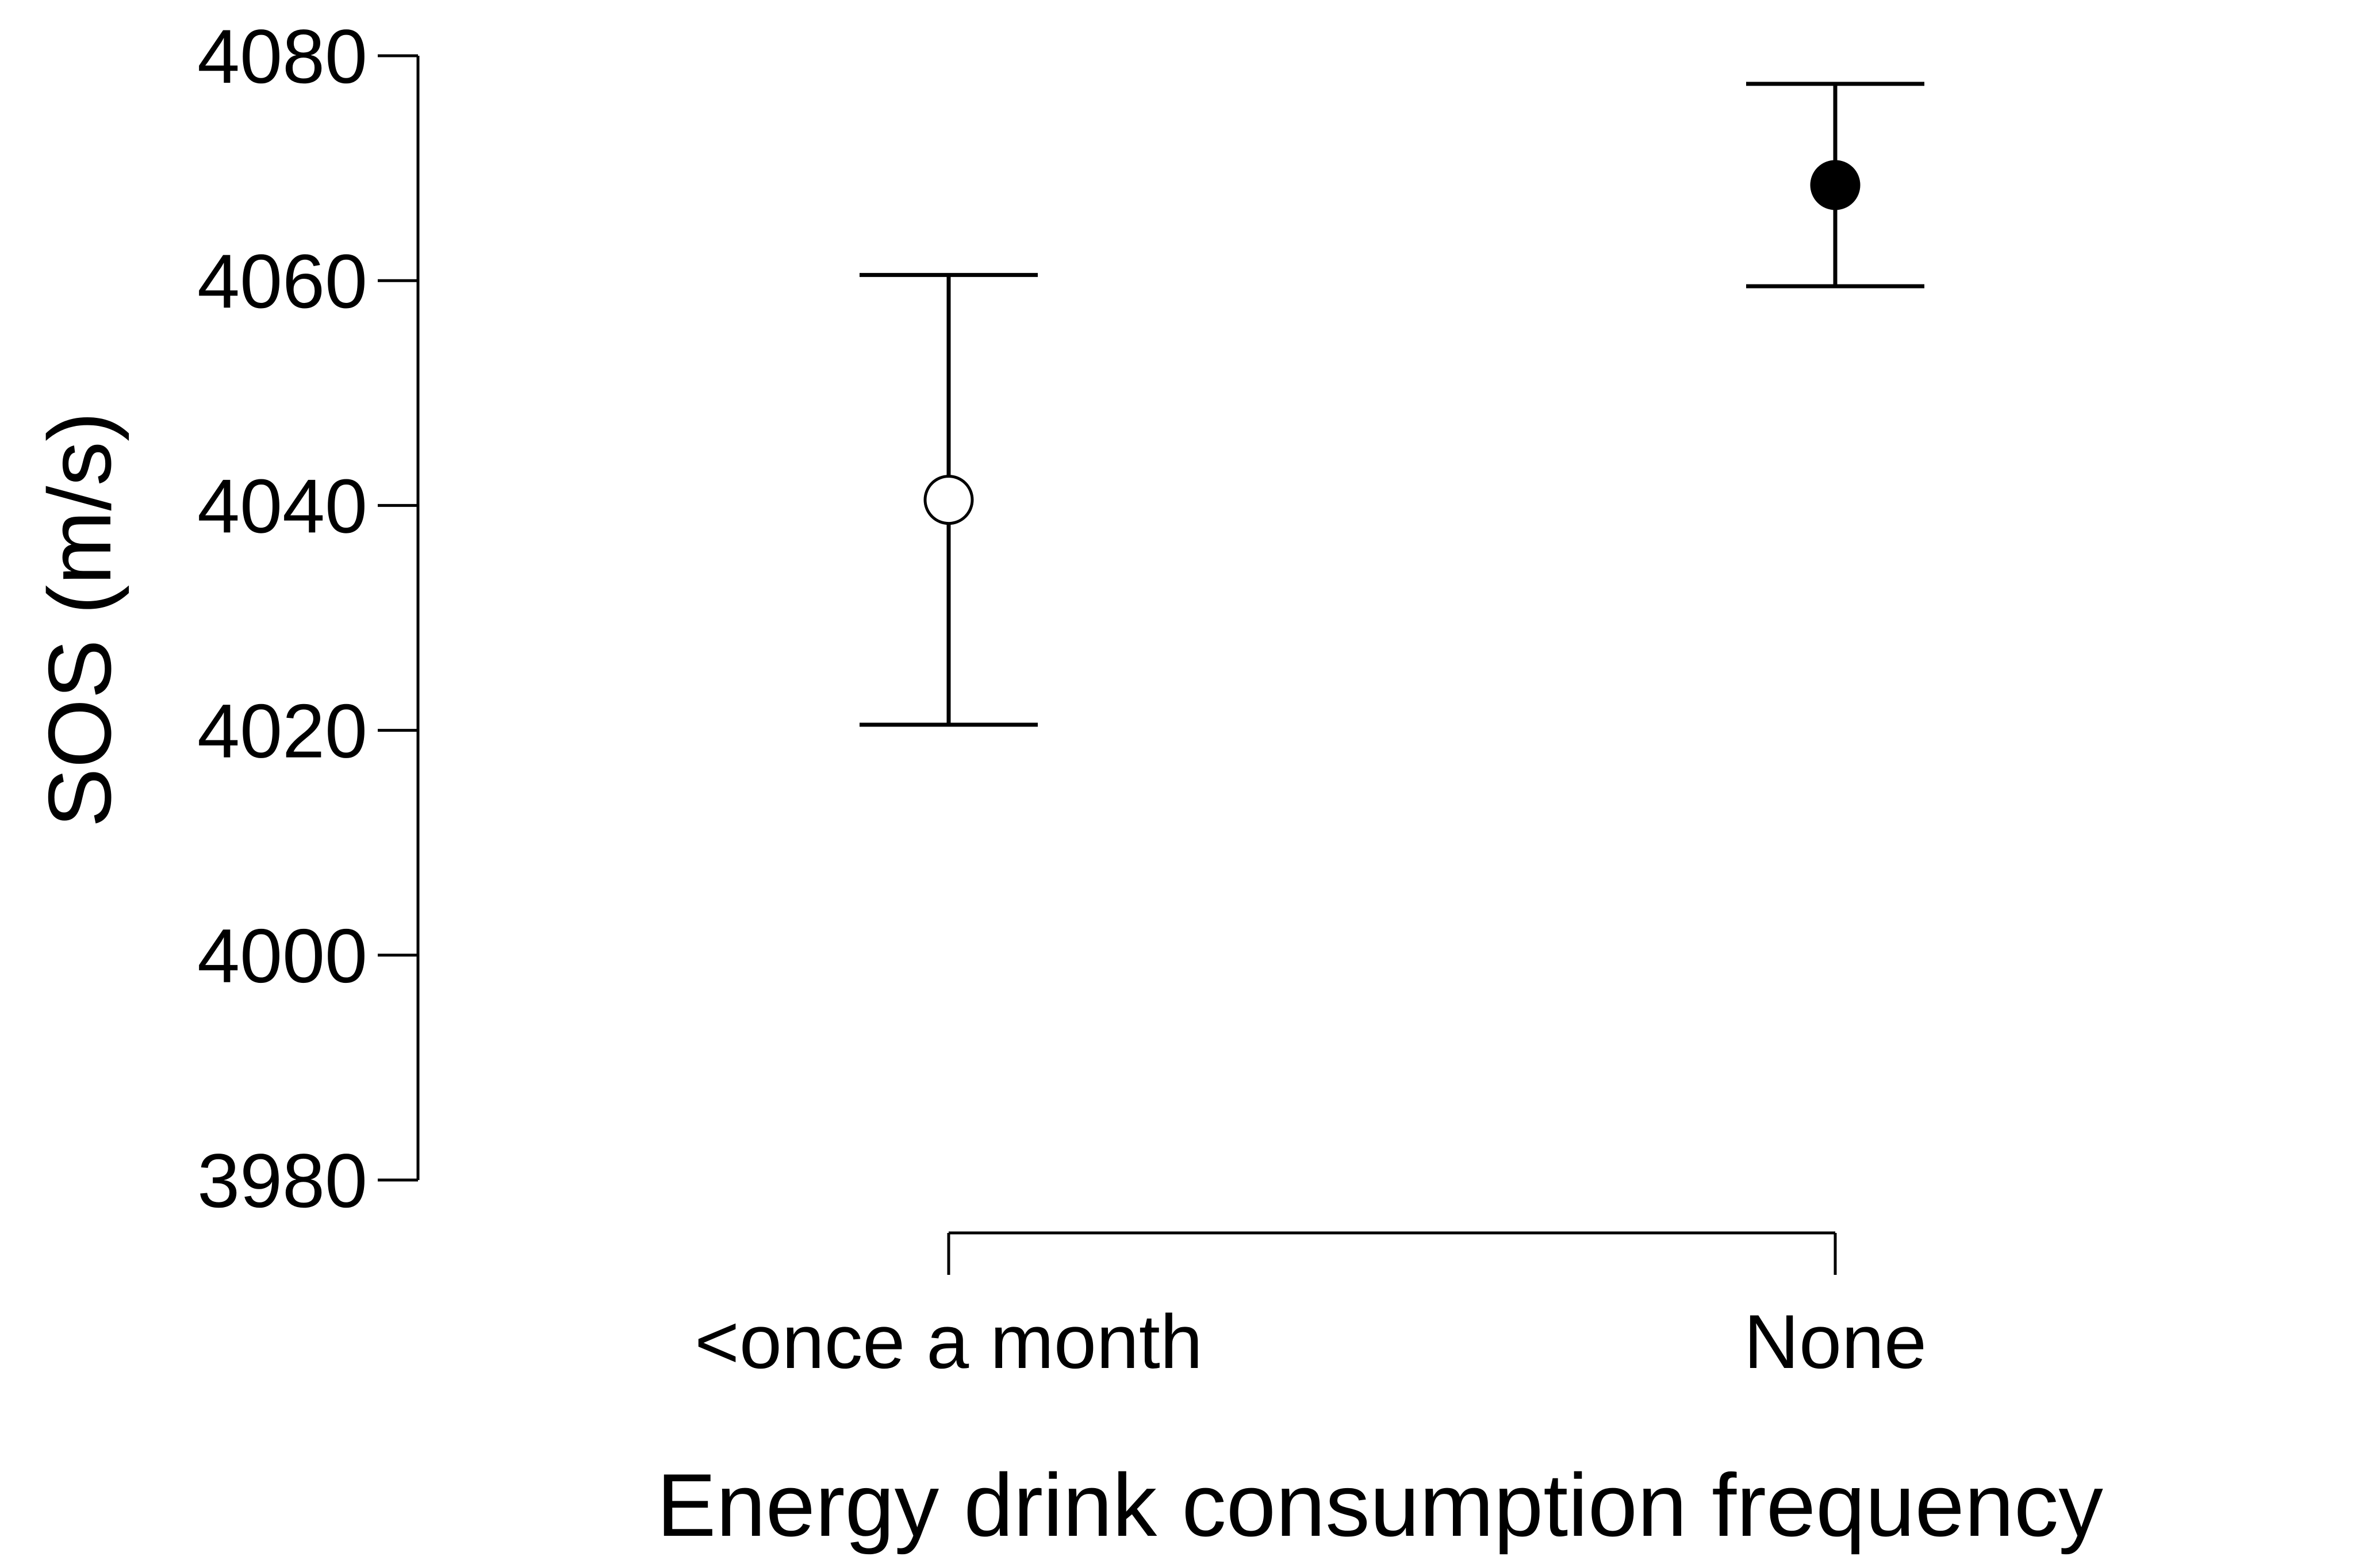 Image resolution: width=2355 pixels, height=1568 pixels. What do you see at coordinates (282, 732) in the screenshot?
I see `y-tick-label: 4020` at bounding box center [282, 732].